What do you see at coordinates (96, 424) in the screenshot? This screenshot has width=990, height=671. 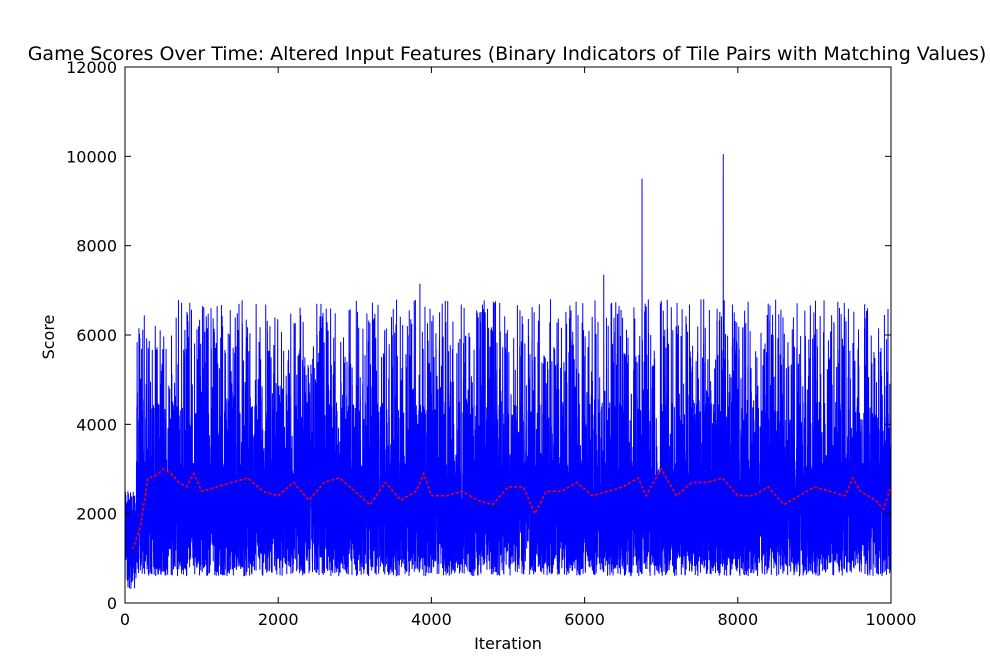 I see `y-tick-label: 4000` at bounding box center [96, 424].